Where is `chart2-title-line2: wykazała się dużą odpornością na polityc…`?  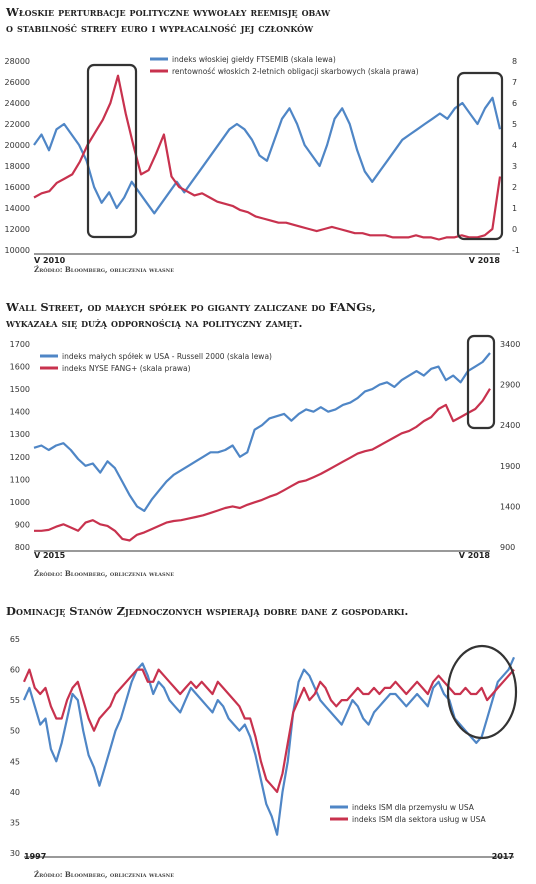 chart2-title-line2: wykazała się dużą odpornością na polityc… is located at coordinates (154, 323).